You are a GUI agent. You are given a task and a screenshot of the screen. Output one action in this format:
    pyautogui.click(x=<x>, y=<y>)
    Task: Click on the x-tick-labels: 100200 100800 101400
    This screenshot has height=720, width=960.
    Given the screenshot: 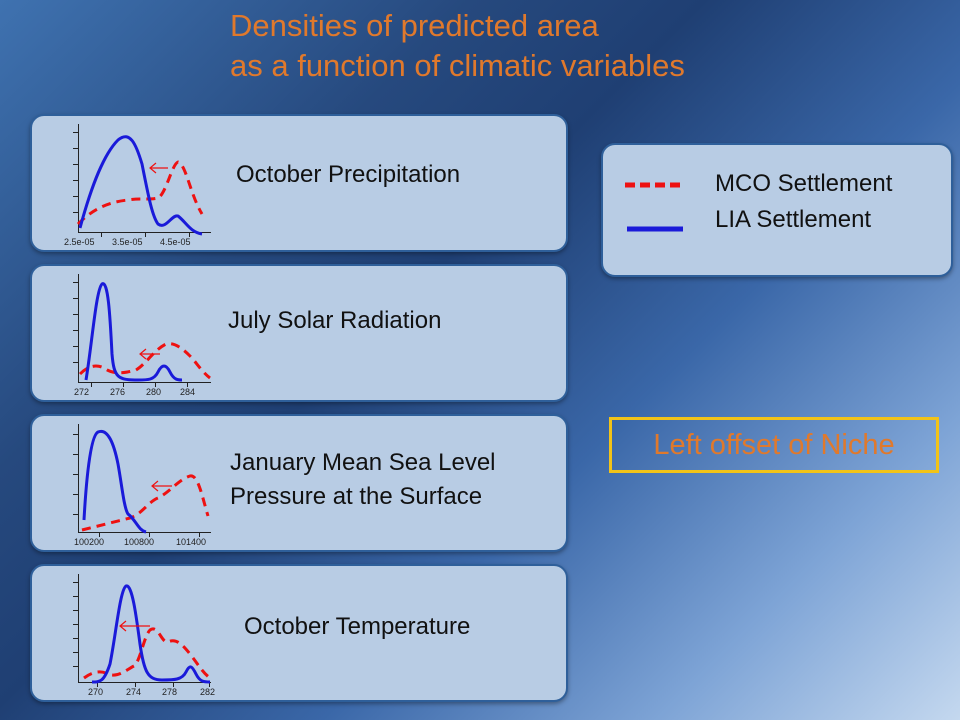 What is the action you would take?
    pyautogui.click(x=142, y=543)
    